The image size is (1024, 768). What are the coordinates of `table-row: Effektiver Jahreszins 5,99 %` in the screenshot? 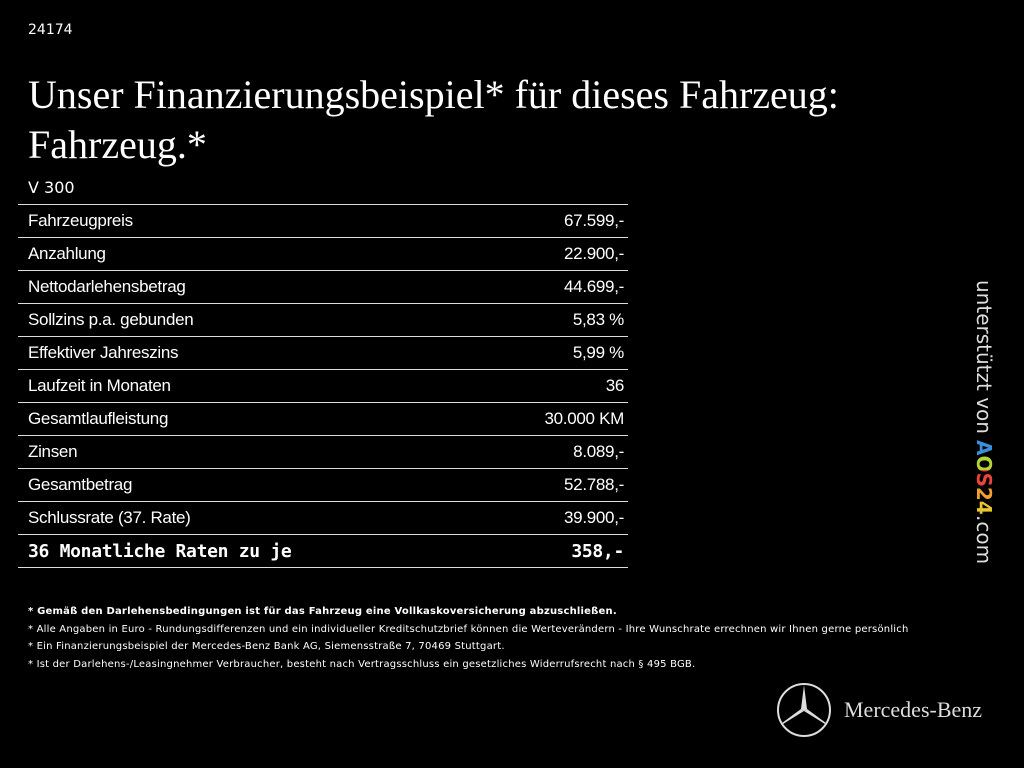 It's located at (323, 353).